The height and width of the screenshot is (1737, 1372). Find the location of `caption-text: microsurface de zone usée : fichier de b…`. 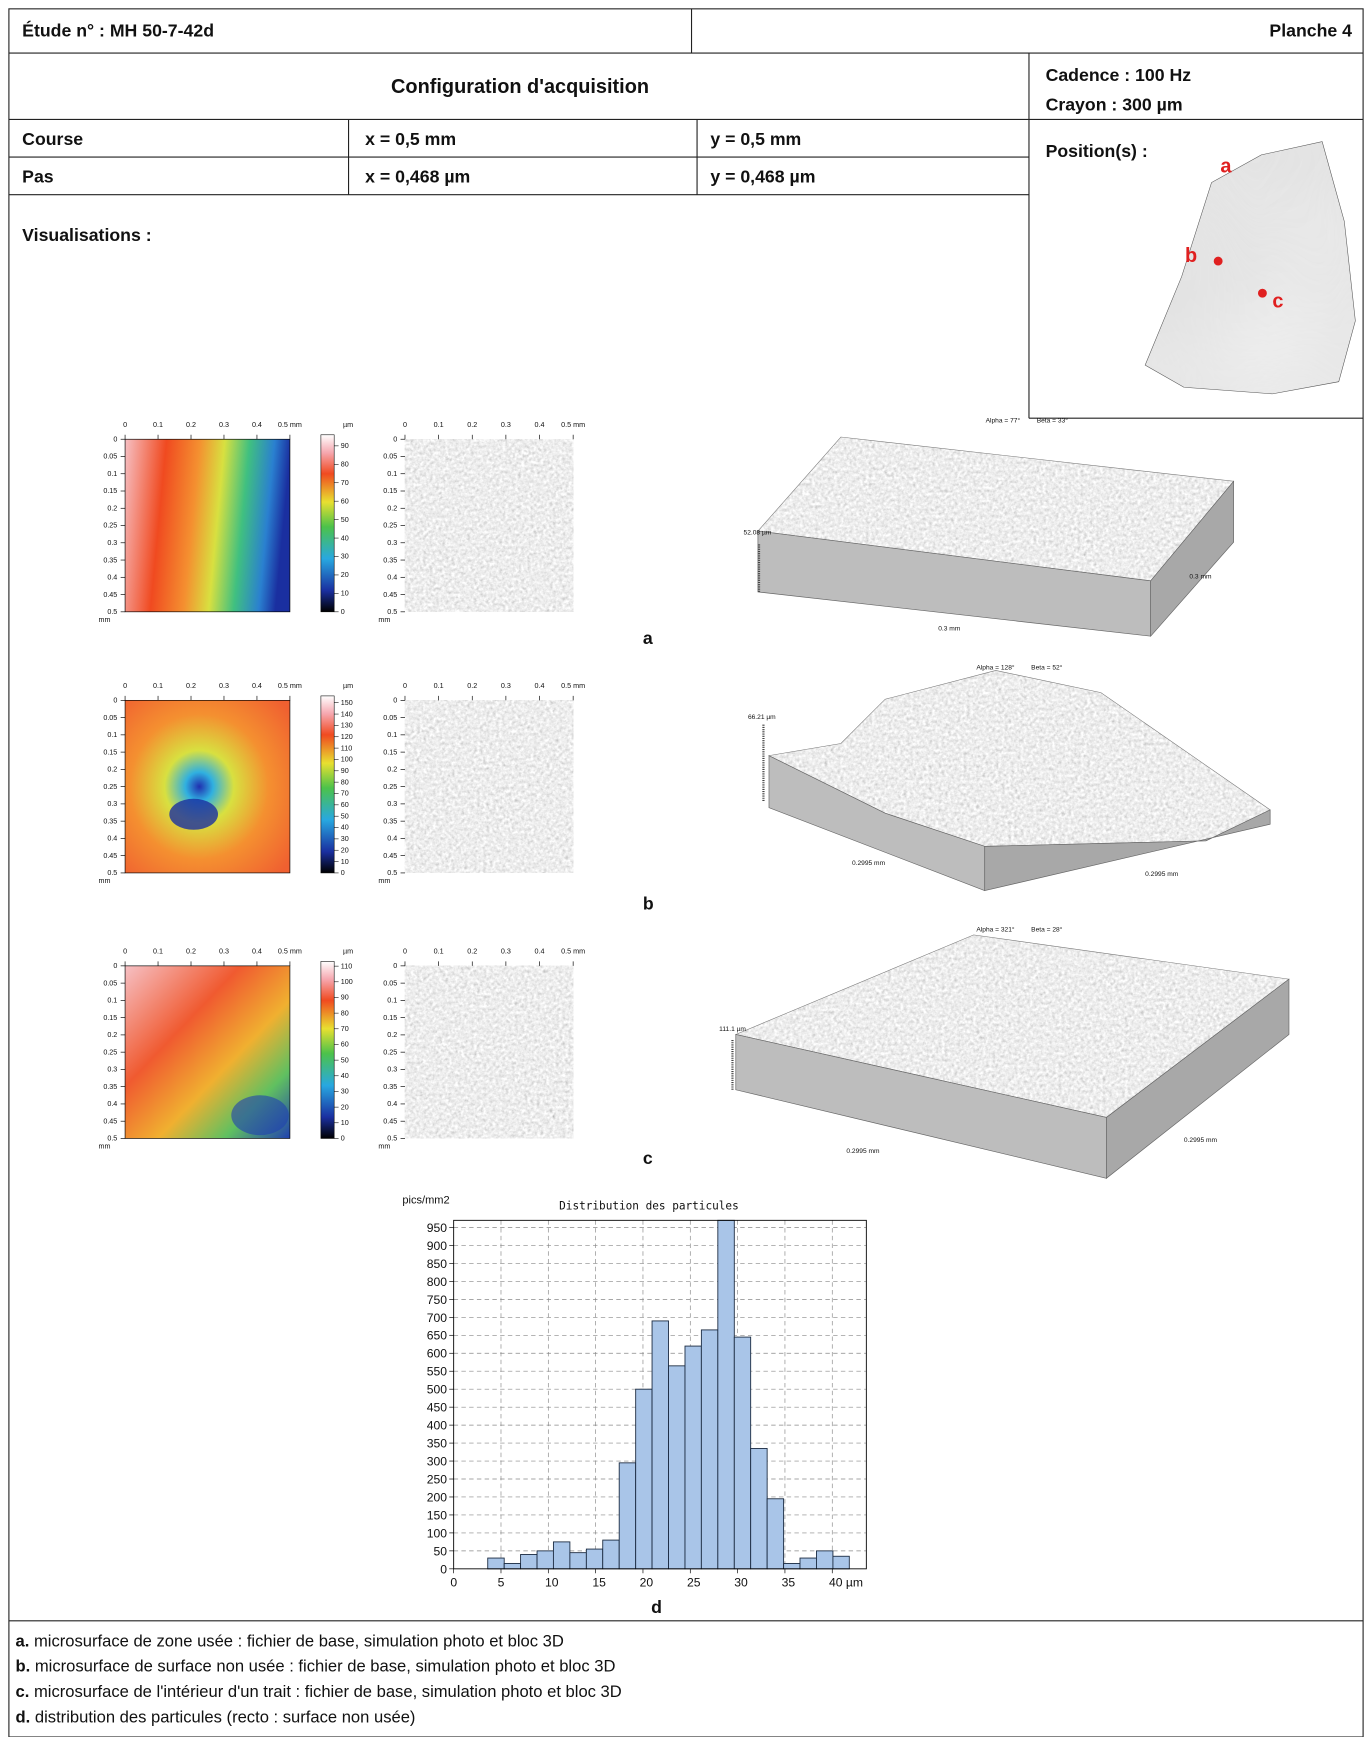

caption-text: microsurface de zone usée : fichier de b… is located at coordinates (296, 1640).